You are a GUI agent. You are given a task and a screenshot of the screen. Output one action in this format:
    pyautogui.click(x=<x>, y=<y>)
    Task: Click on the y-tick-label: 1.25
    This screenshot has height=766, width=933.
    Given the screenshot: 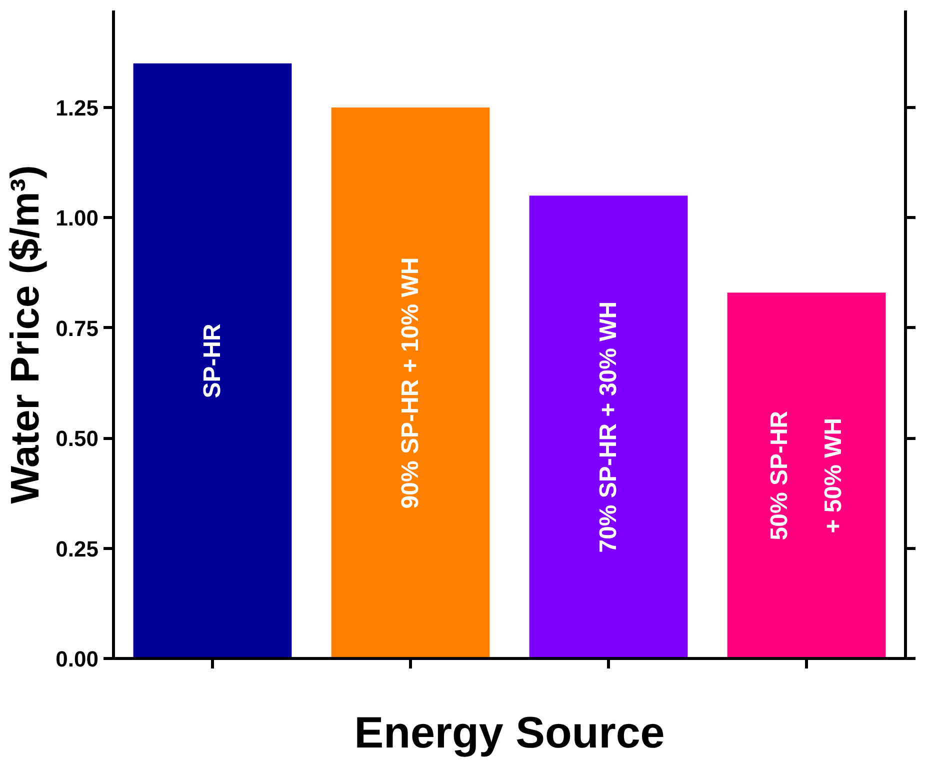 What is the action you would take?
    pyautogui.click(x=77, y=107)
    